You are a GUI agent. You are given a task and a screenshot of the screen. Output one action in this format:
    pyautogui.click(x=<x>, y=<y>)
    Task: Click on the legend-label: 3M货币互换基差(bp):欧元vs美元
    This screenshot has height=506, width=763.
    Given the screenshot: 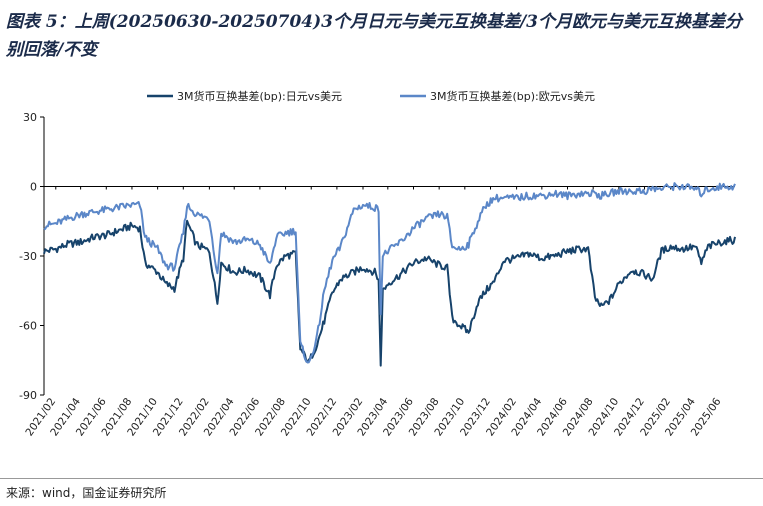 What is the action you would take?
    pyautogui.click(x=512, y=96)
    